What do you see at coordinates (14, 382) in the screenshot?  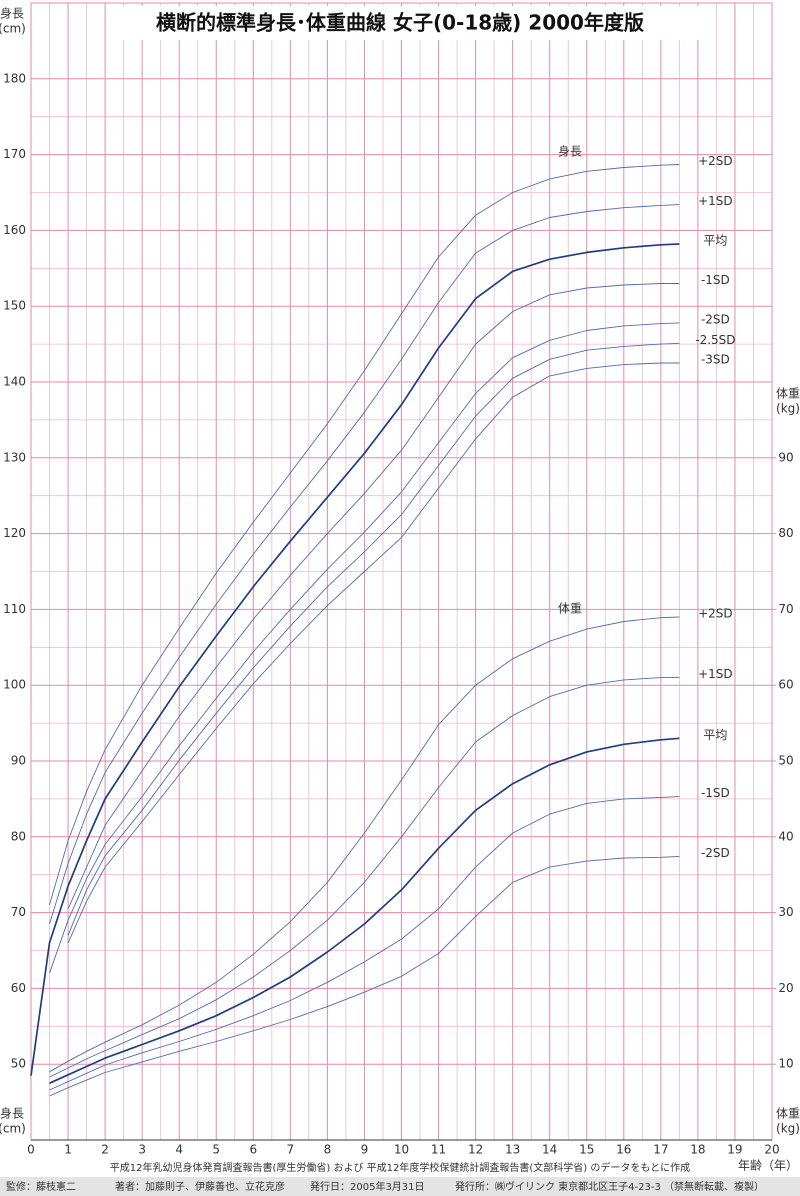 I see `y-tick-label: 140` at bounding box center [14, 382].